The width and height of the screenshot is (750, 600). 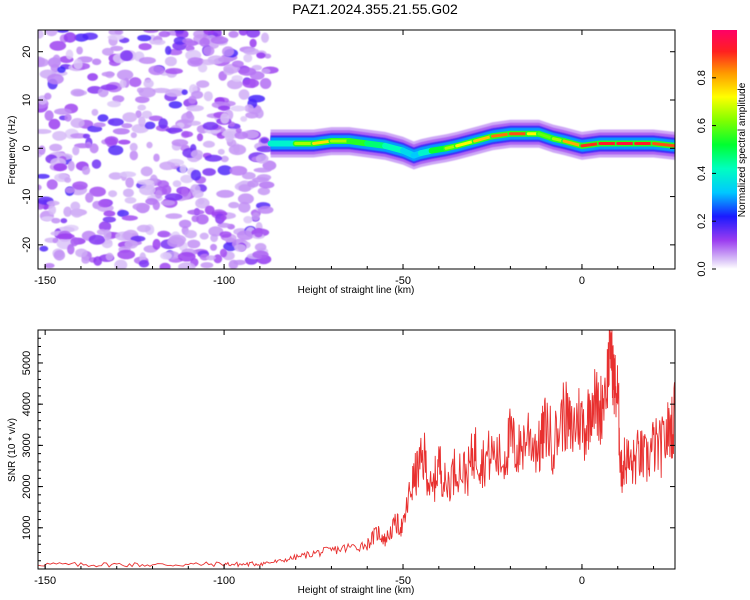 What do you see at coordinates (27, 52) in the screenshot?
I see `y-tick-label: 20` at bounding box center [27, 52].